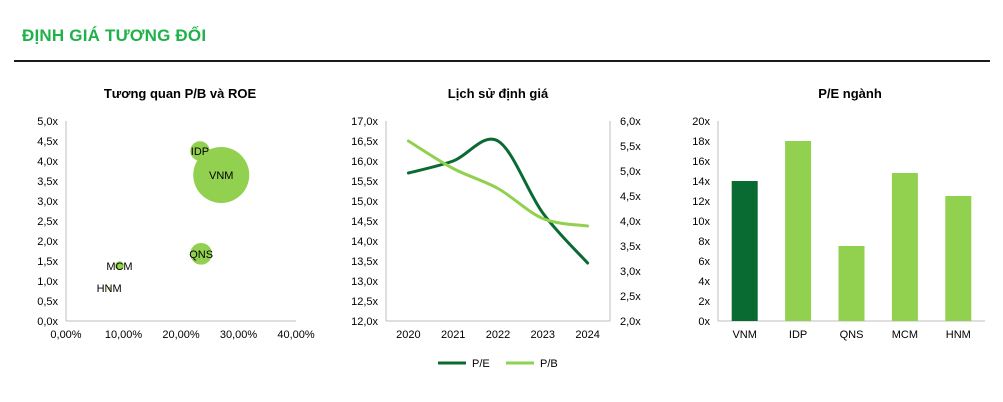  Describe the element at coordinates (744, 251) in the screenshot. I see `bar-vnm` at that location.